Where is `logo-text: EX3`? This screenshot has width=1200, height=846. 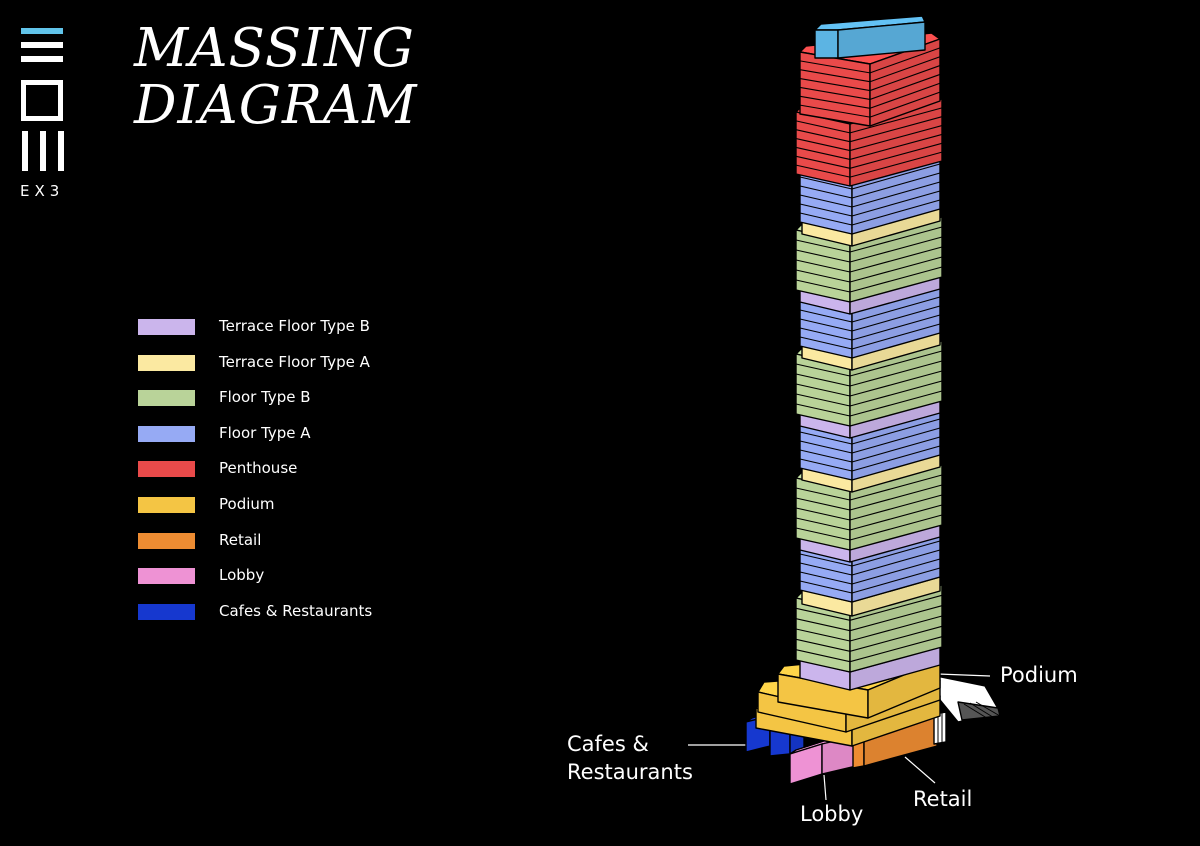 logo-text: EX3 is located at coordinates (42, 191).